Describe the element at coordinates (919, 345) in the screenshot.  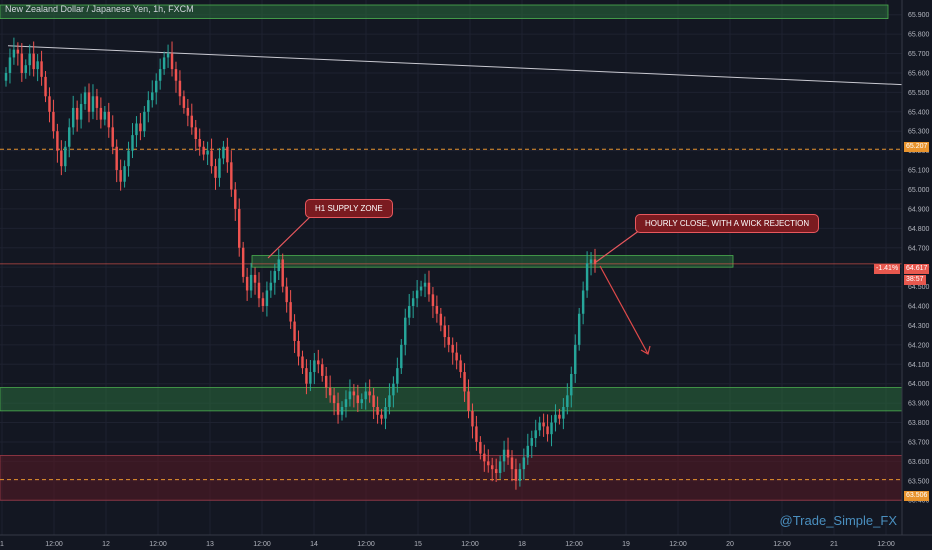
I see `y-tick-label: 64.200` at that location.